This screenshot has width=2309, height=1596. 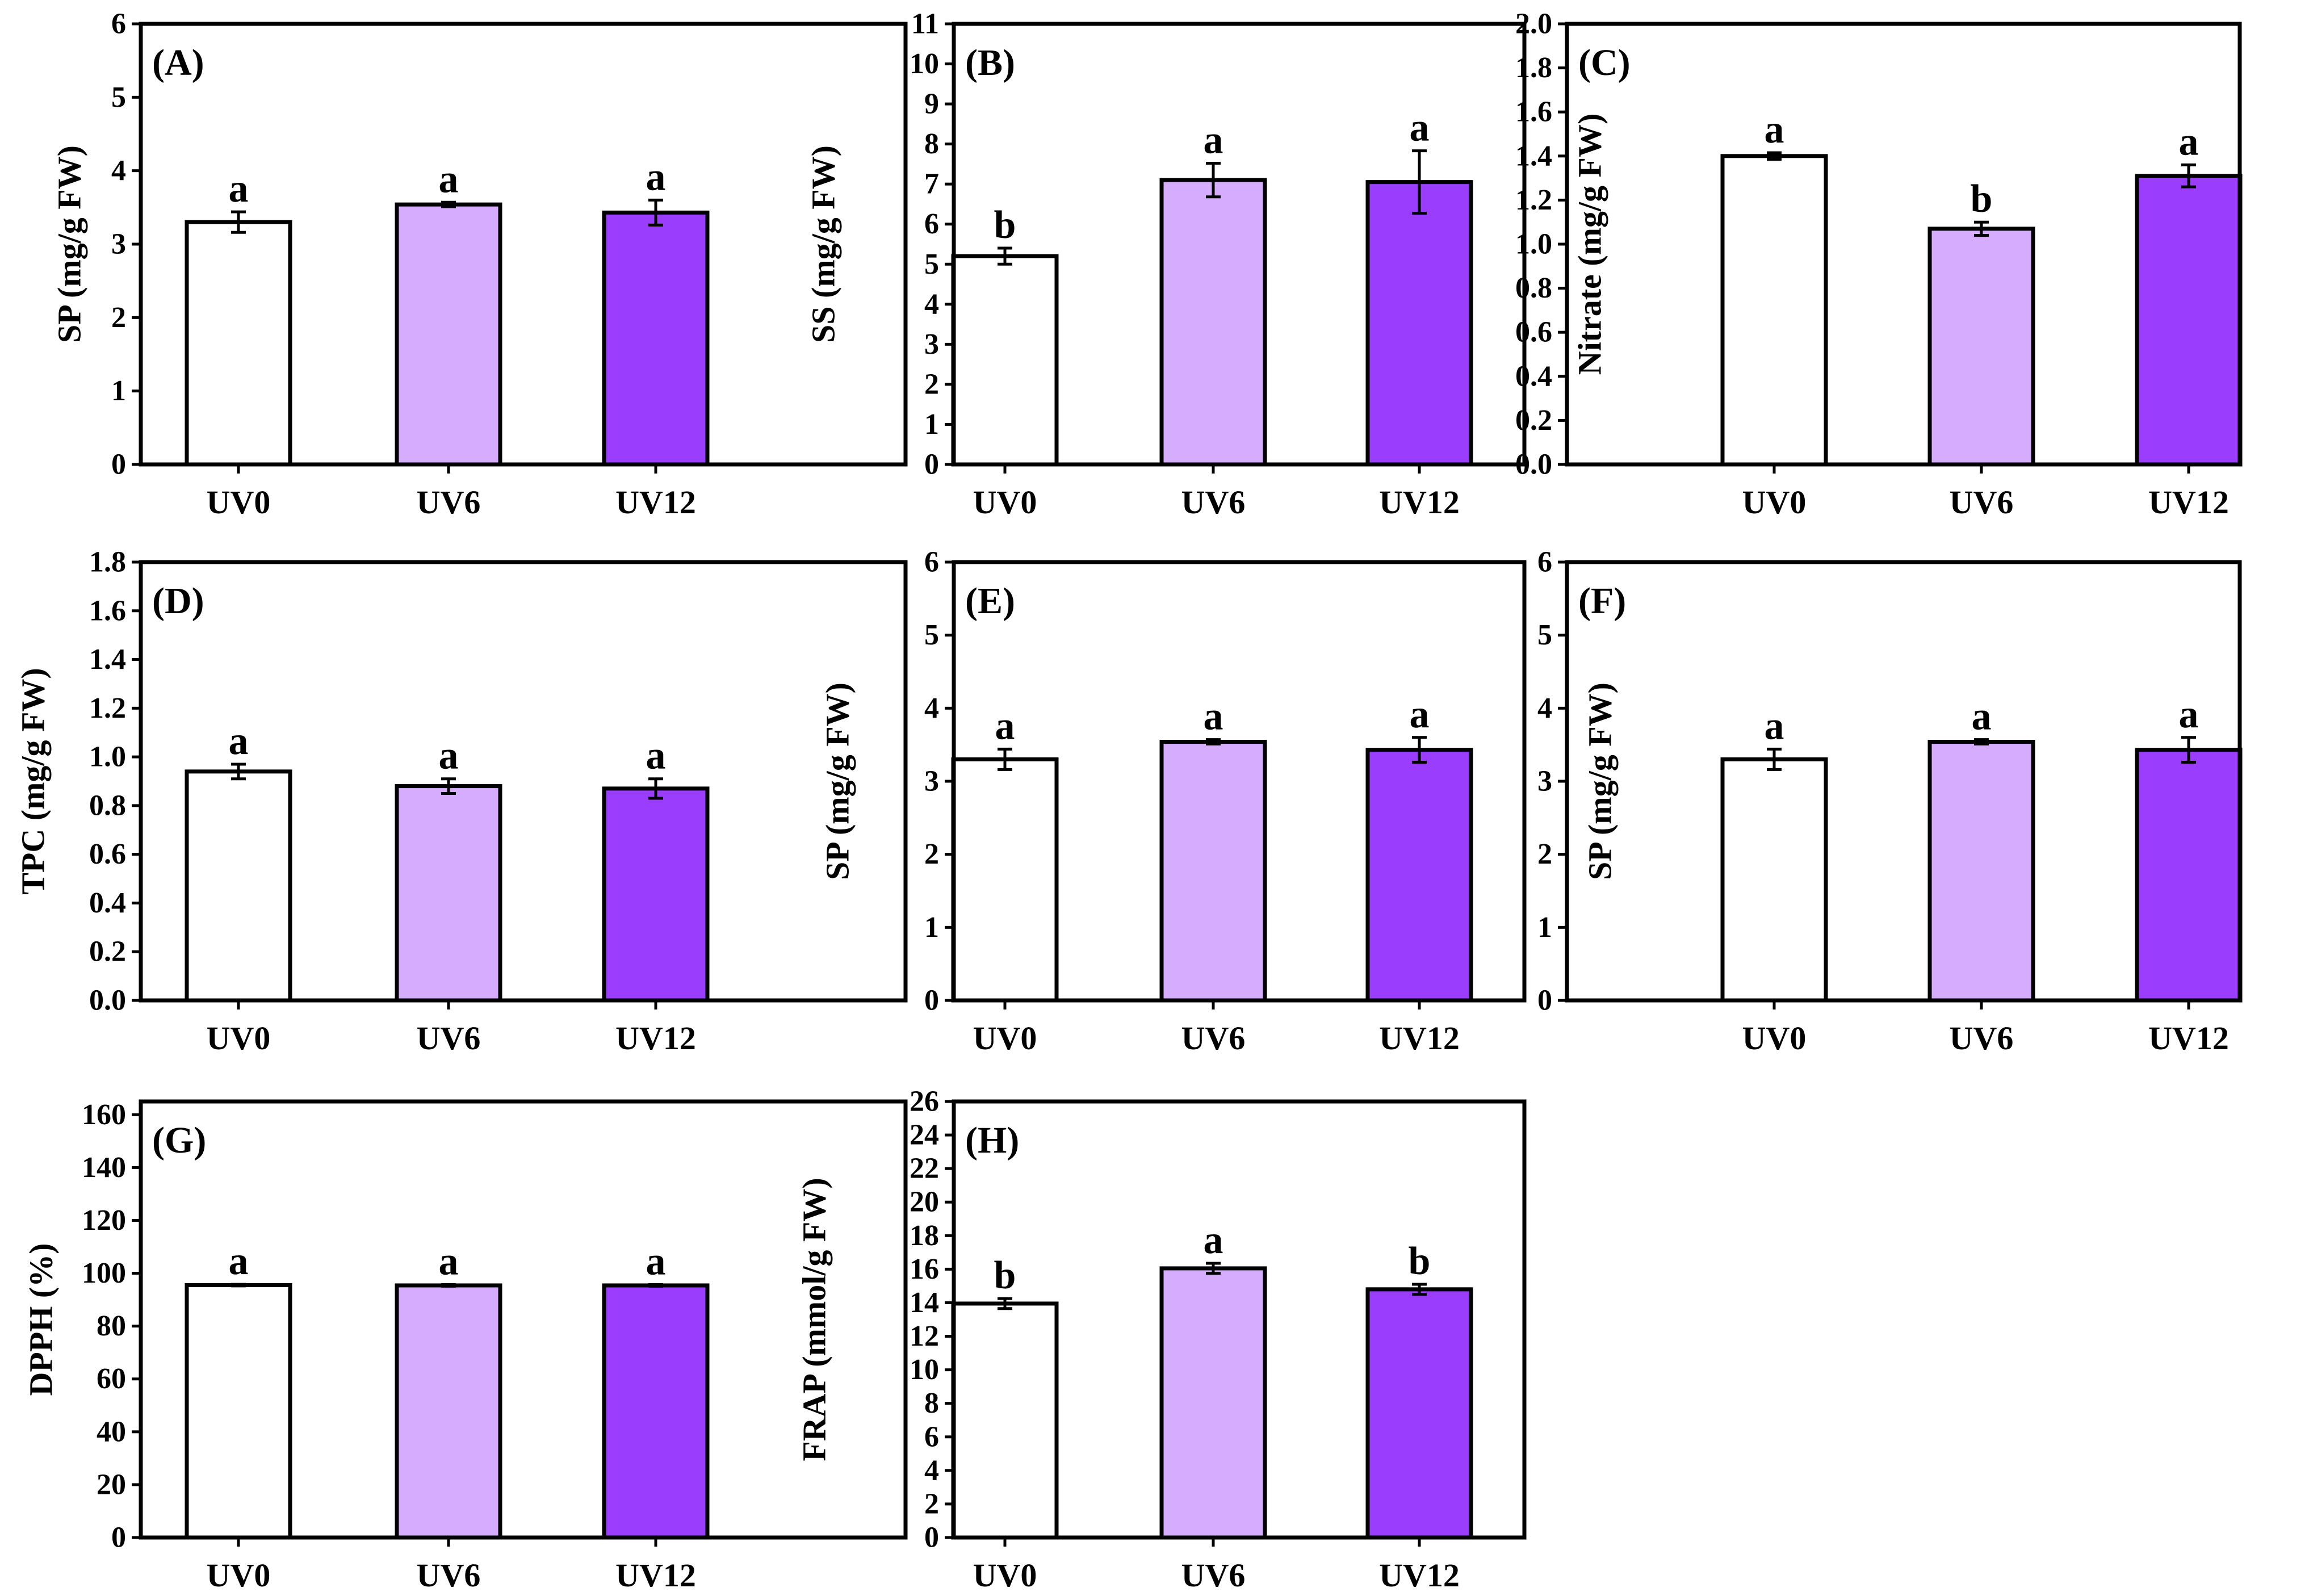 What do you see at coordinates (924, 1202) in the screenshot?
I see `y-tick-label: 20` at bounding box center [924, 1202].